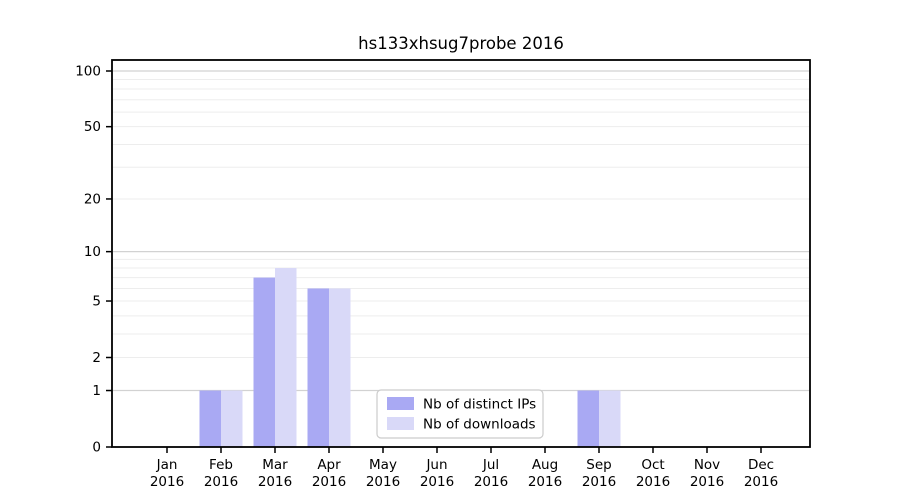 The height and width of the screenshot is (500, 900). I want to click on legend-label: Nb of downloads, so click(479, 425).